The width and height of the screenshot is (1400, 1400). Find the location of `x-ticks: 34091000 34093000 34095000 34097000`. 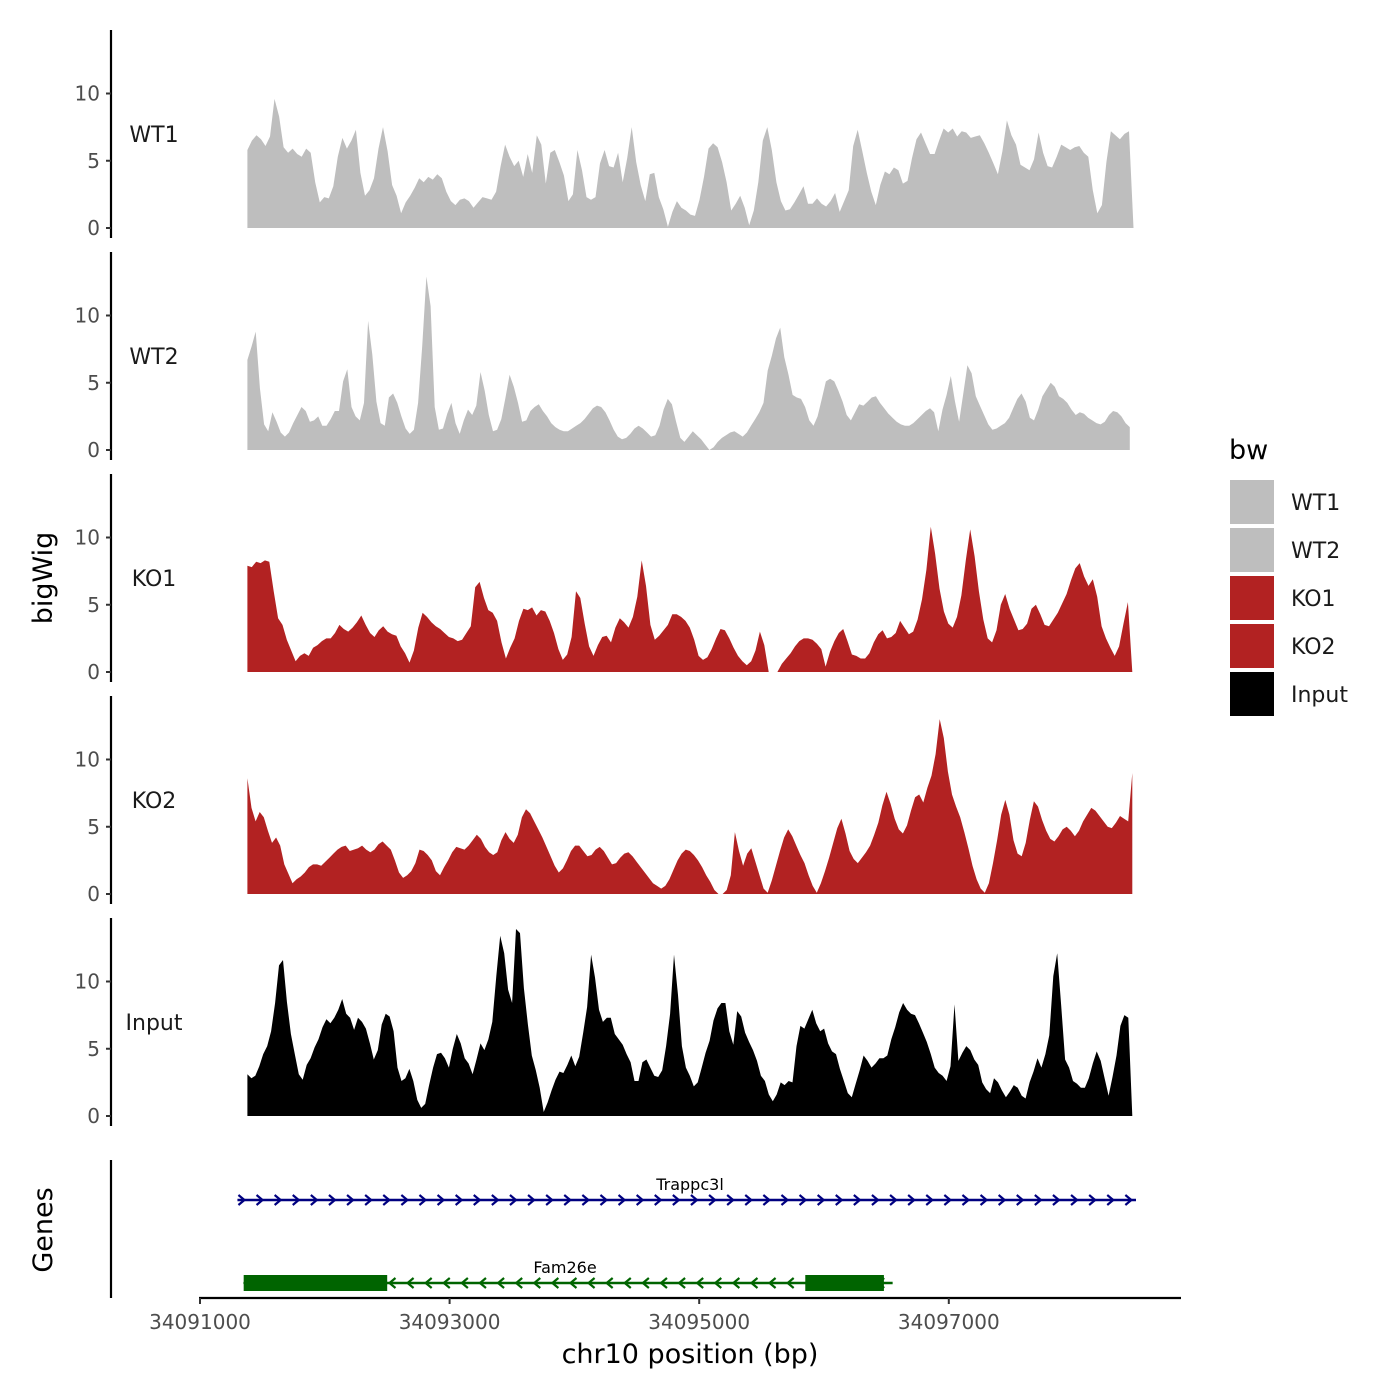

x-ticks: 34091000 34093000 34095000 34097000 is located at coordinates (574, 1316).